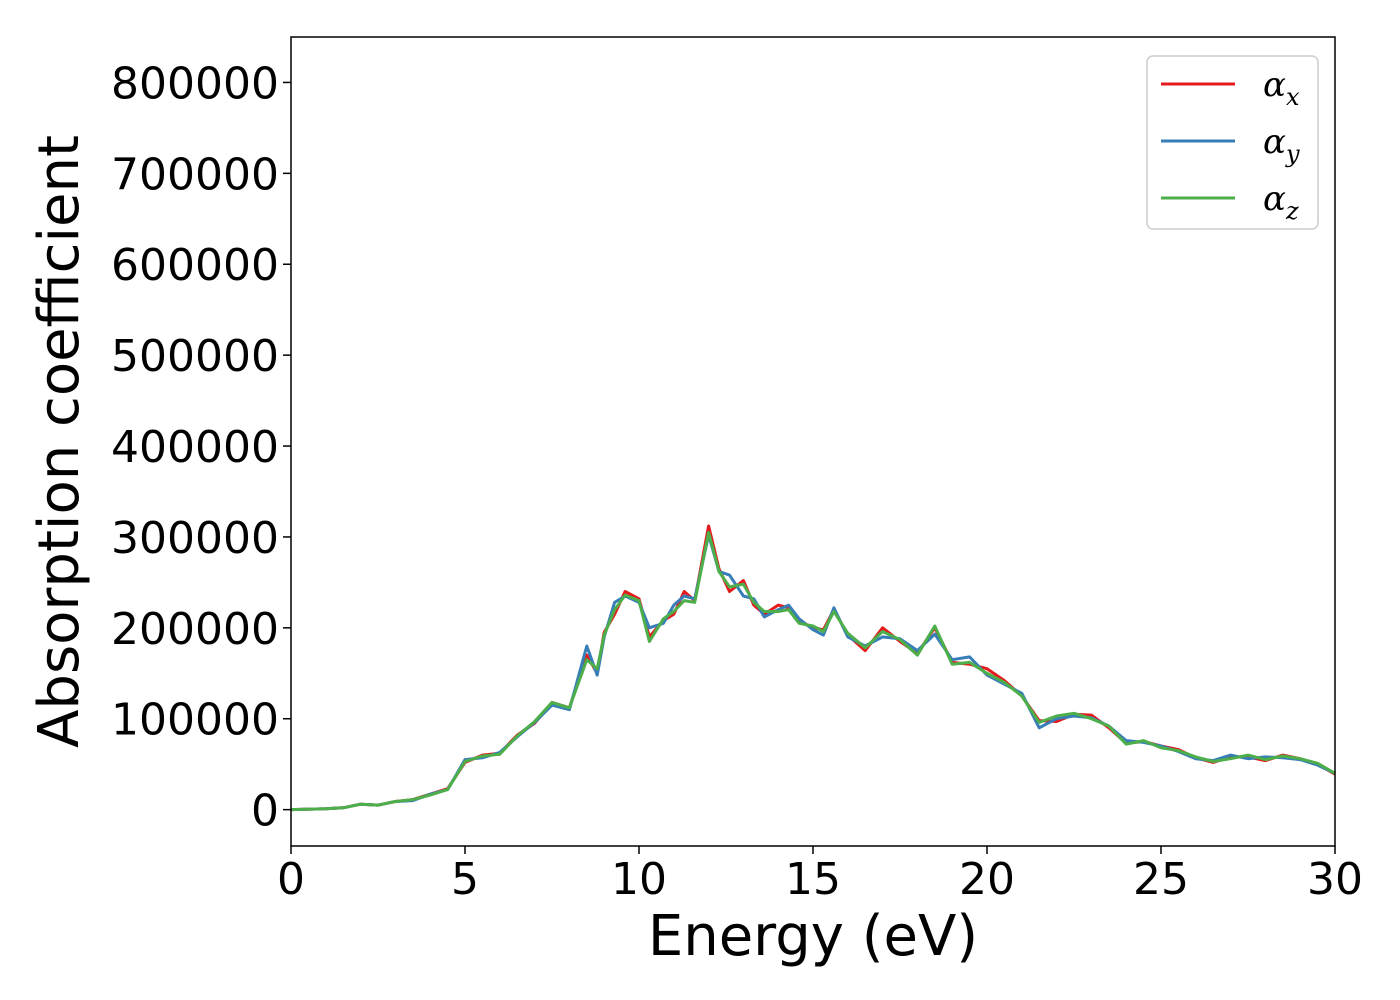  I want to click on x-axis-ticks: 0 5 10 15 20 25 30, so click(820, 875).